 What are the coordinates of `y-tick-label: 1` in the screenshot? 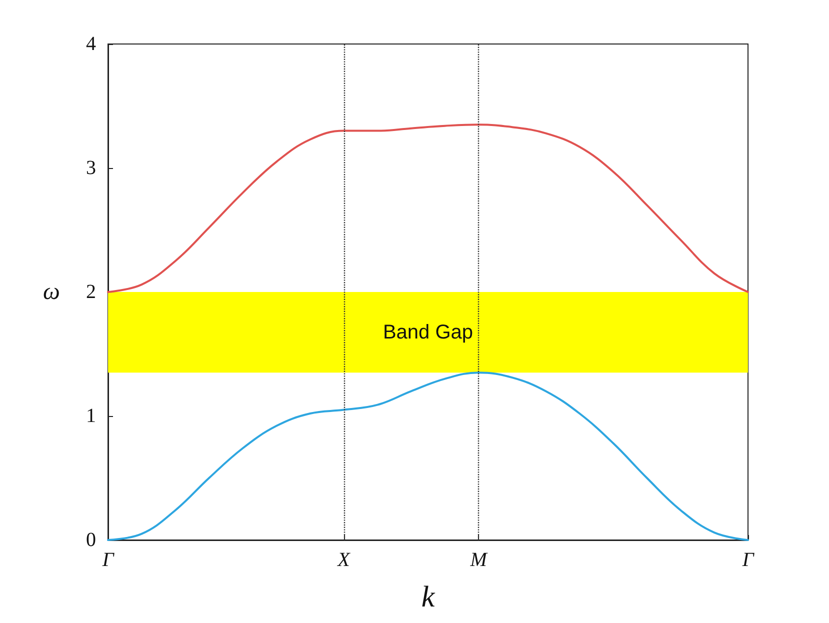 It's located at (91, 416).